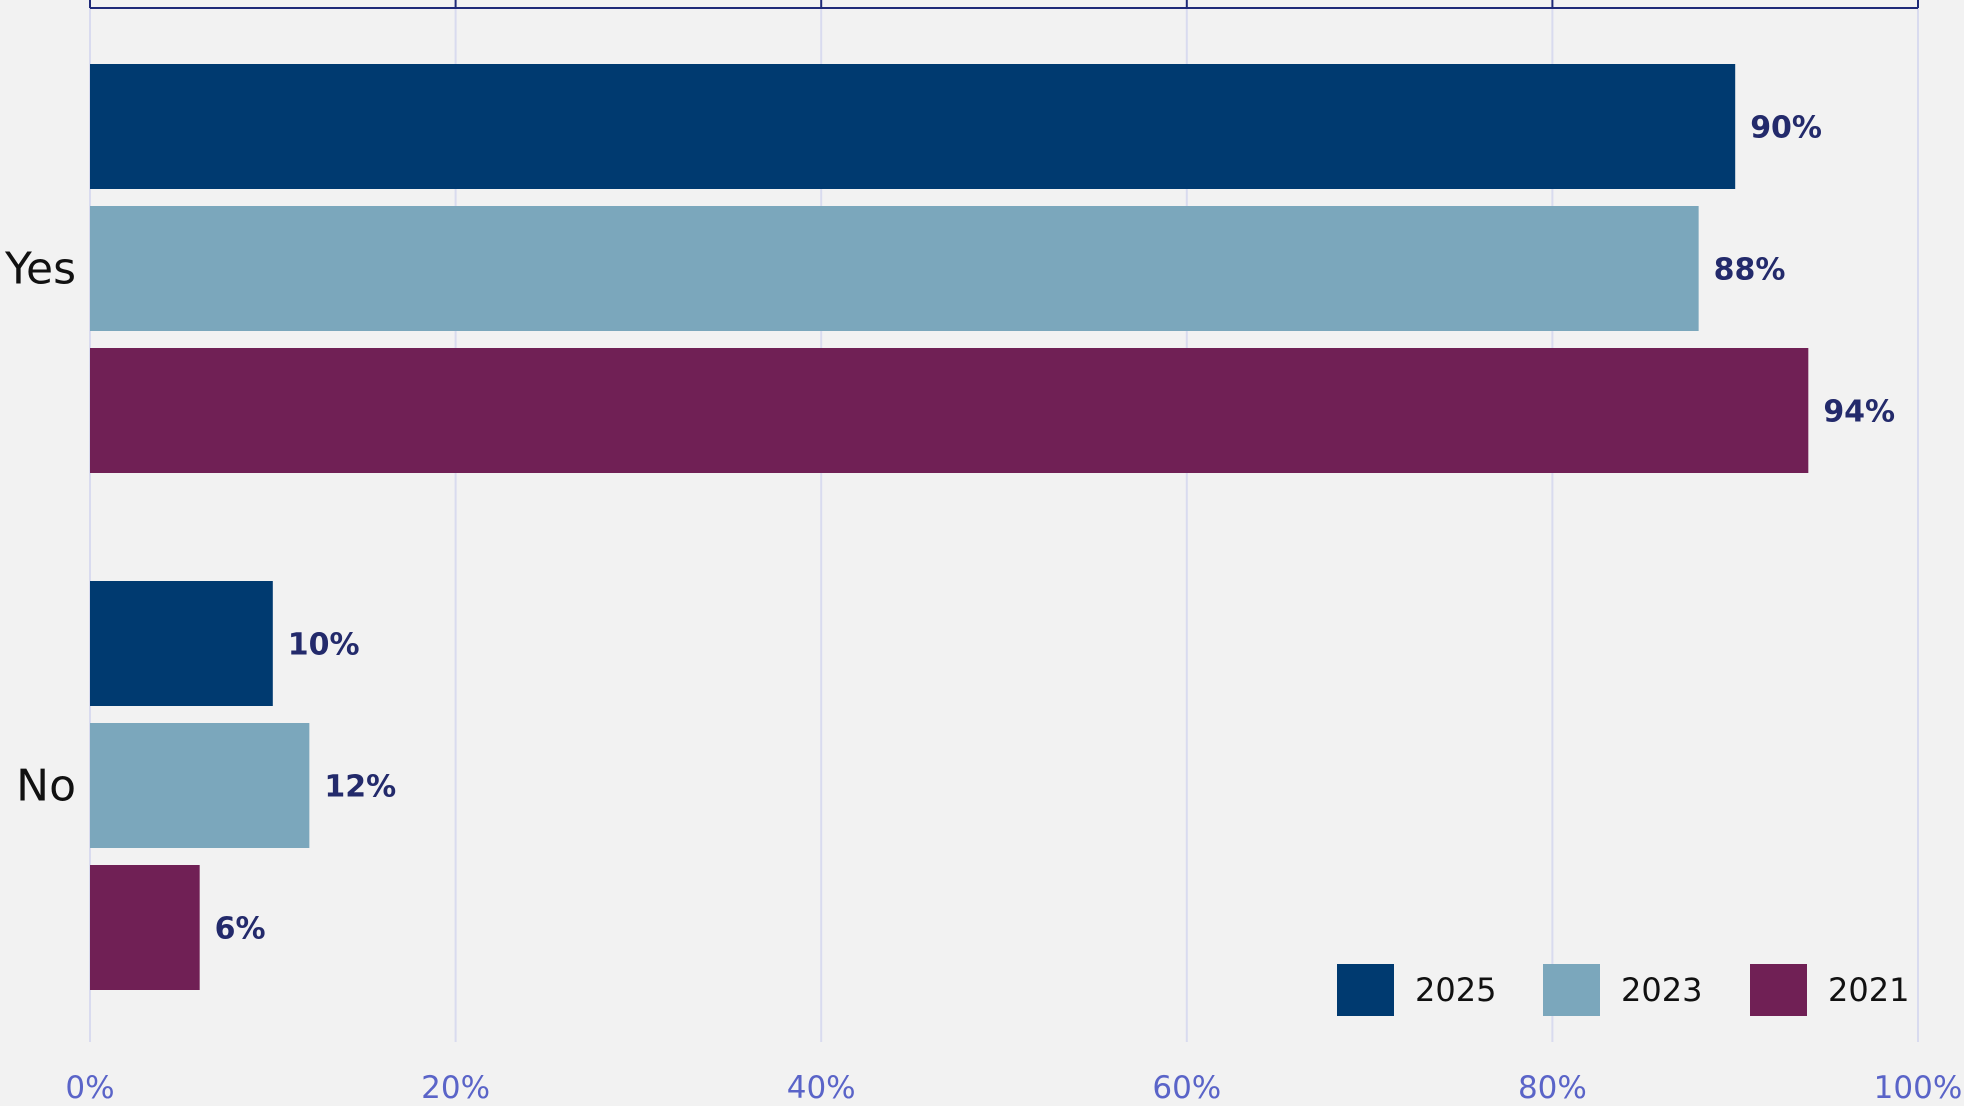 This screenshot has width=1964, height=1106. Describe the element at coordinates (360, 787) in the screenshot. I see `data-label: 12%` at that location.